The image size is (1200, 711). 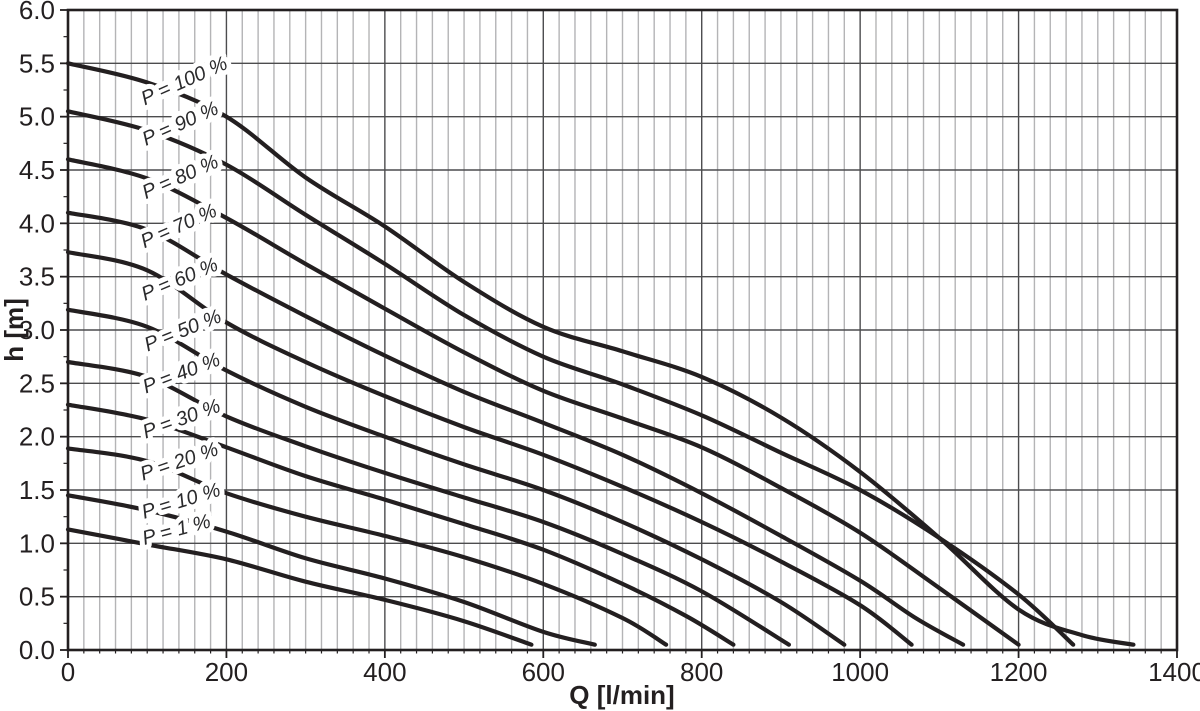 What do you see at coordinates (14, 330) in the screenshot?
I see `y-axis-title: h [m]` at bounding box center [14, 330].